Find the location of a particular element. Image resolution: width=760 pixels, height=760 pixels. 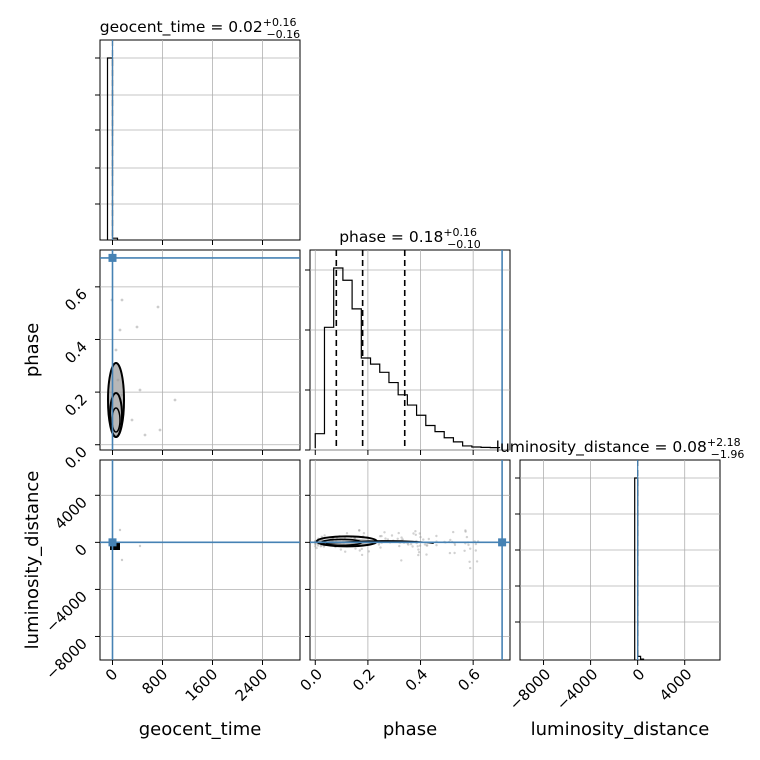

title-median: 0.02 is located at coordinates (245, 27).